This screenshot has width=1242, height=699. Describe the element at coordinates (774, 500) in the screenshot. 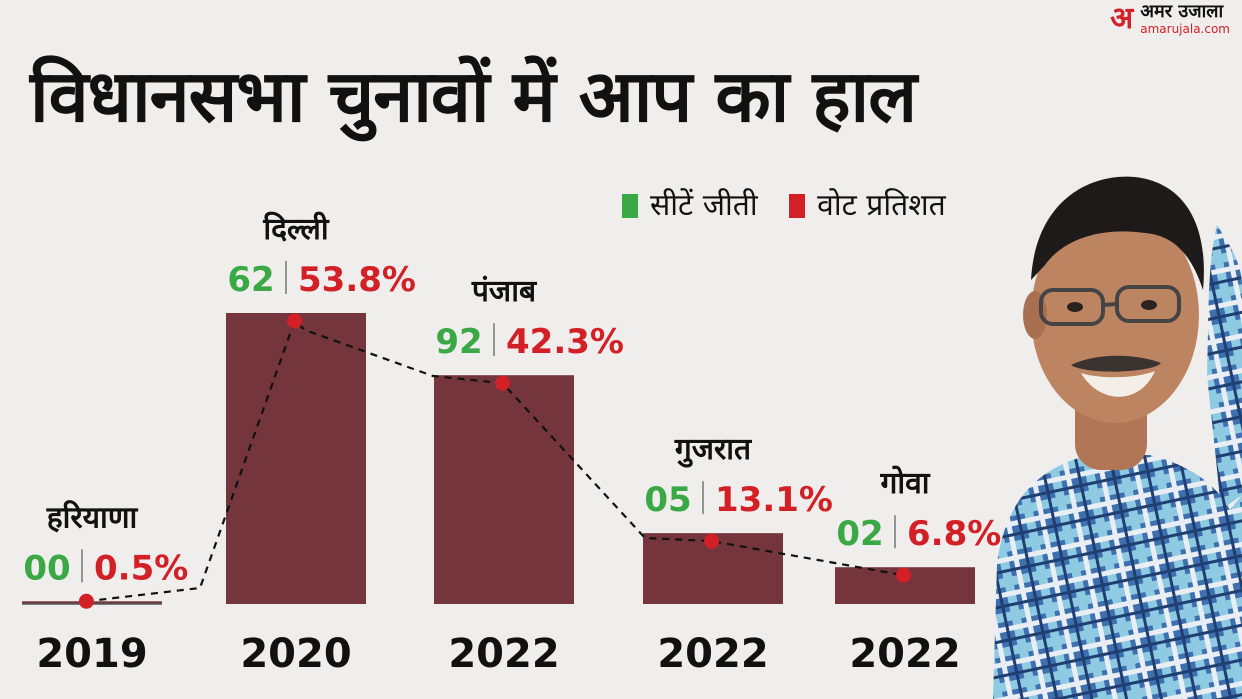

I see `vote-label: 13.1%` at that location.